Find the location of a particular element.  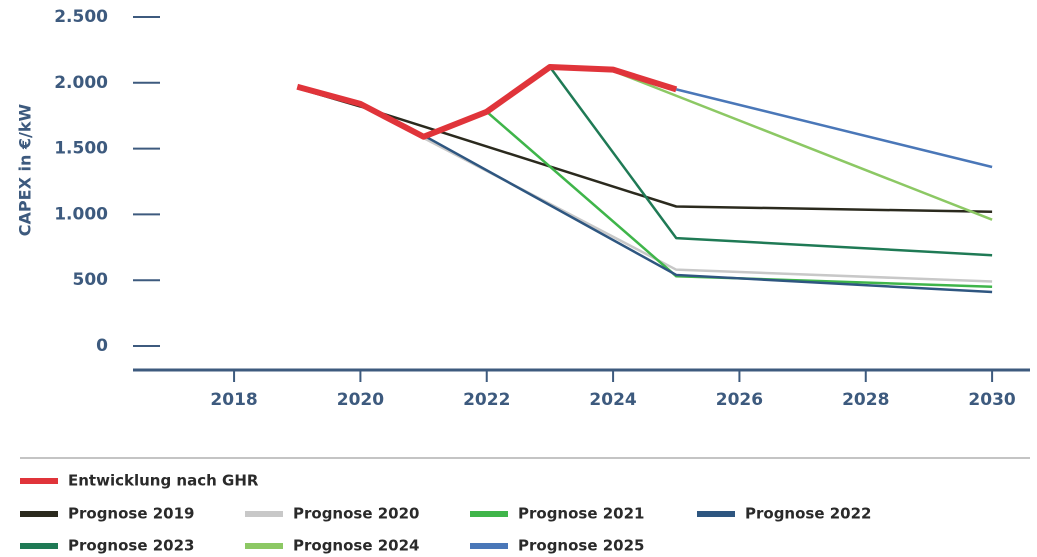

x-tick-label: 2022 is located at coordinates (486, 400).